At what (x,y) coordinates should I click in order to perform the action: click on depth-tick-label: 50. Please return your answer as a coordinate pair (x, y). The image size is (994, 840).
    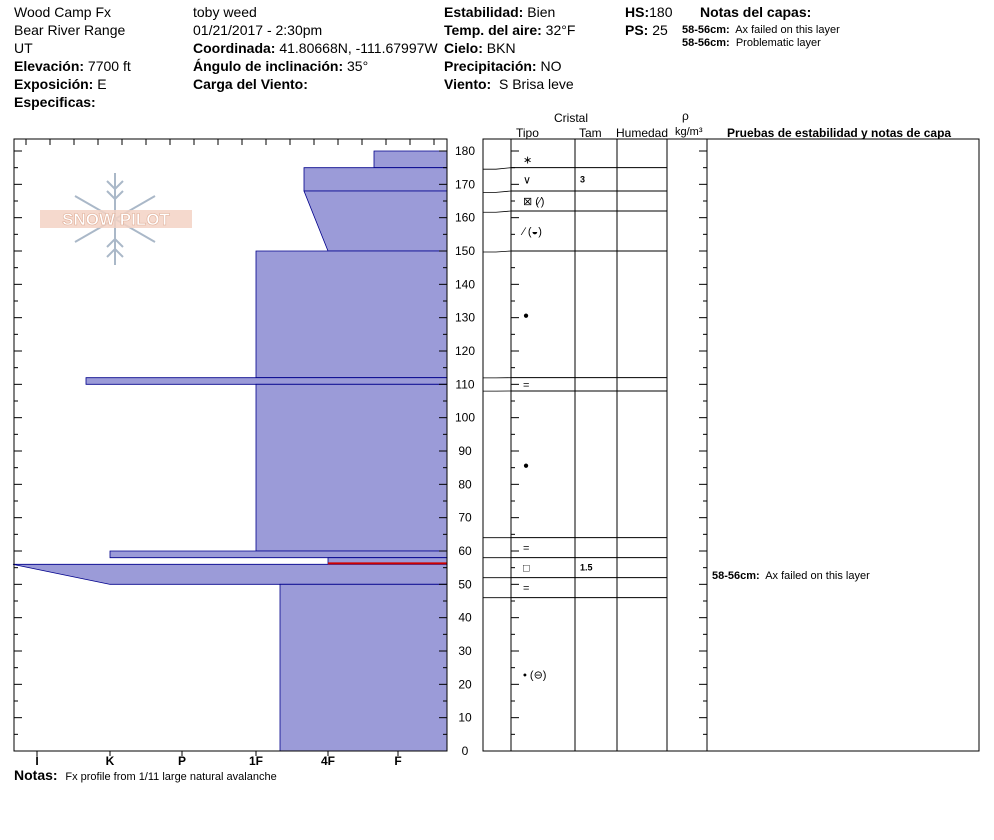
    Looking at the image, I should click on (465, 584).